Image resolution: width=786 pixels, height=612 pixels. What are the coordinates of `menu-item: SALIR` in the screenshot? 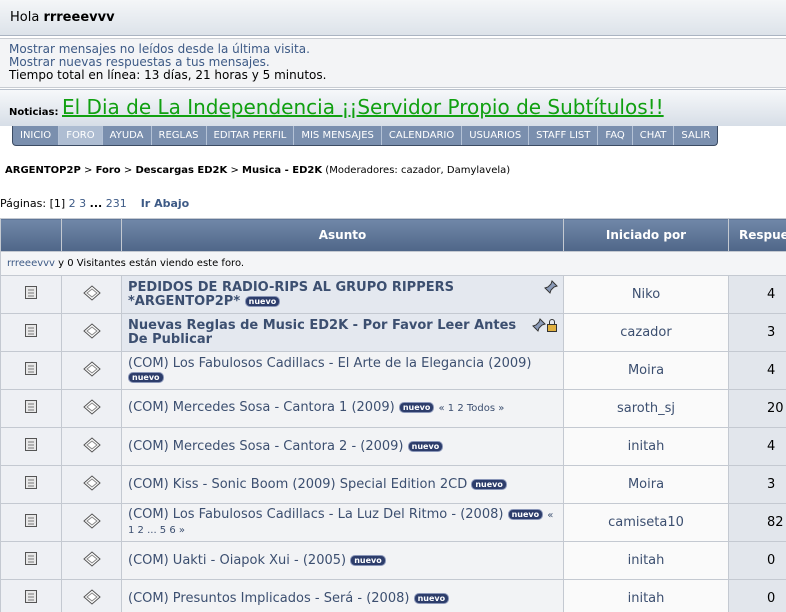 It's located at (696, 135).